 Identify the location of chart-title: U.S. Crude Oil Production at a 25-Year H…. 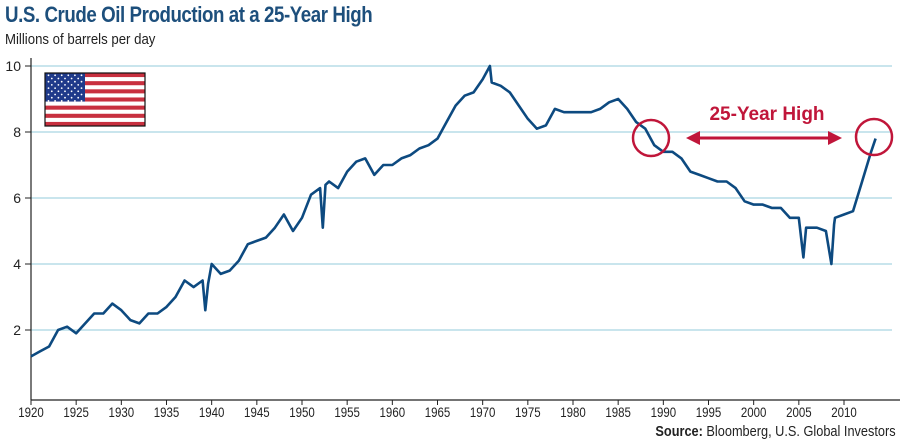
(189, 14).